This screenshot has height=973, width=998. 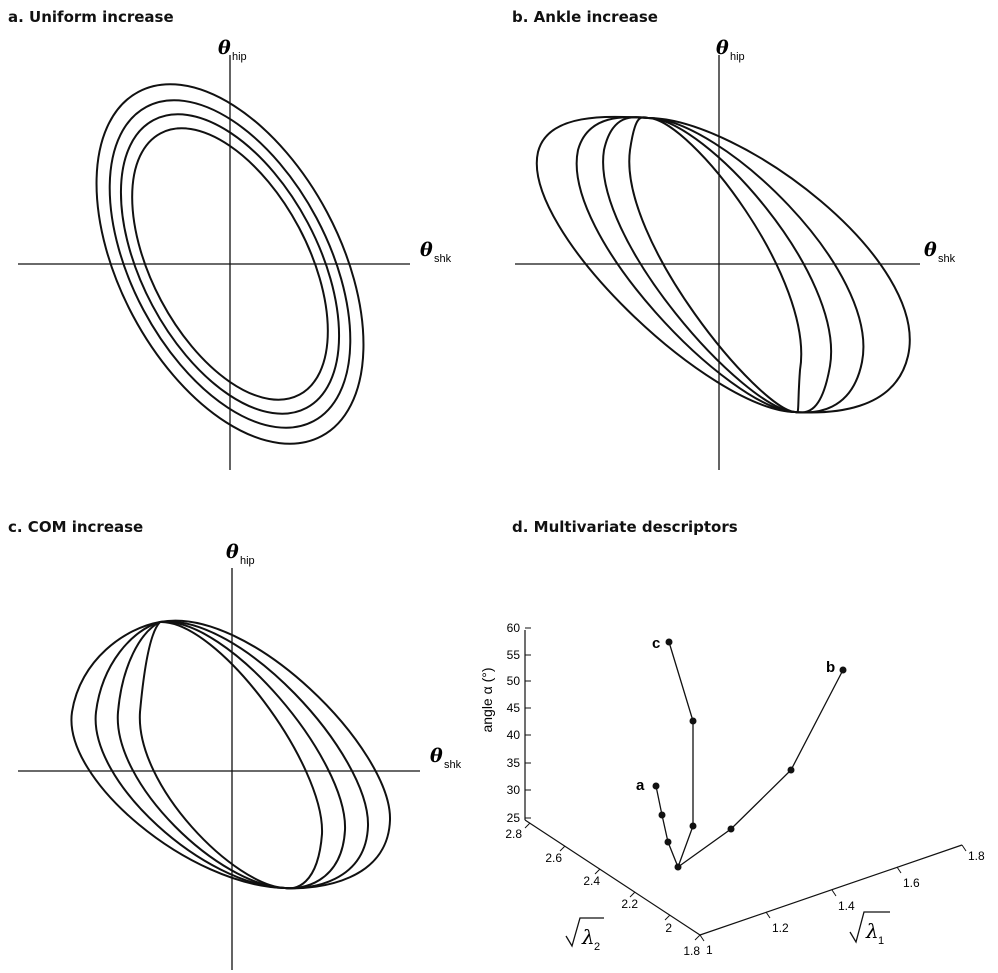 I want to click on lambda1-sub: 1, so click(x=881, y=941).